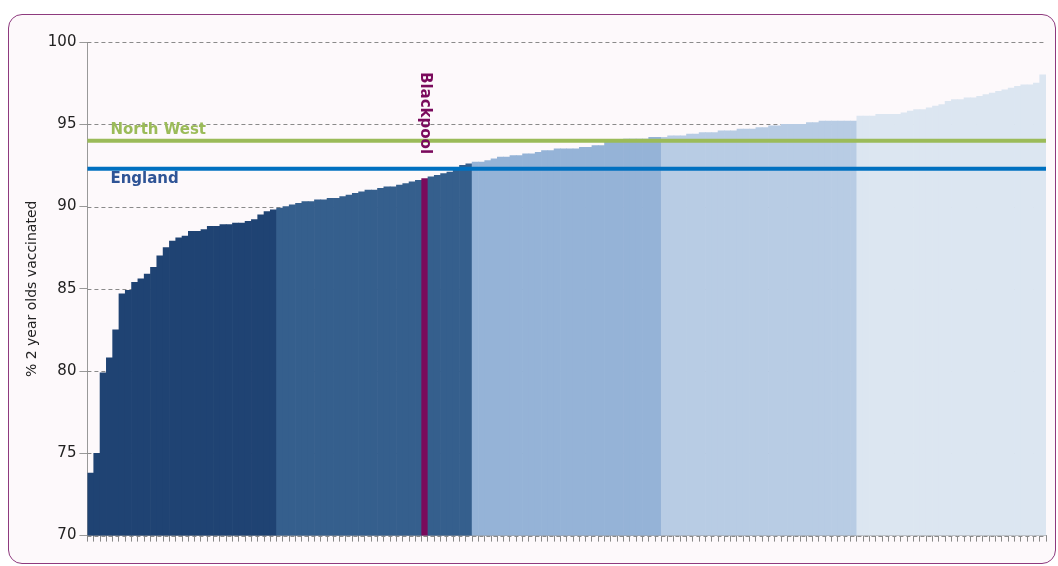 This screenshot has width=1058, height=566. Describe the element at coordinates (67, 369) in the screenshot. I see `y-tick-label: 80` at that location.